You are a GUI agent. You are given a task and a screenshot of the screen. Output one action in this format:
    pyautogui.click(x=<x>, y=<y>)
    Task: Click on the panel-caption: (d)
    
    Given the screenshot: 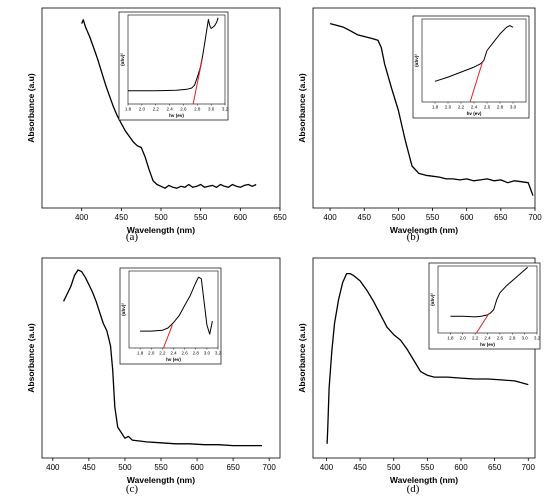 What is the action you would take?
    pyautogui.click(x=413, y=489)
    